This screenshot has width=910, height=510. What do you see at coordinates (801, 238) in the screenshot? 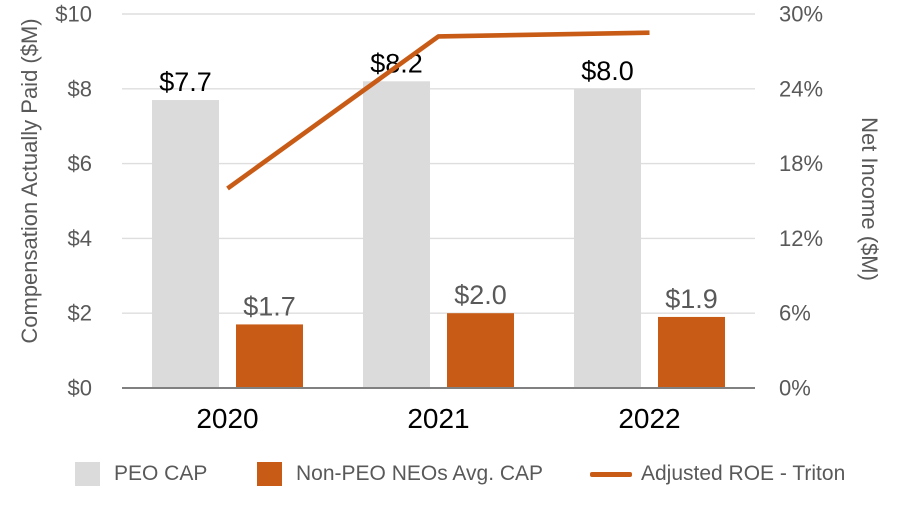
I see `right-axis-tick: 12%` at bounding box center [801, 238].